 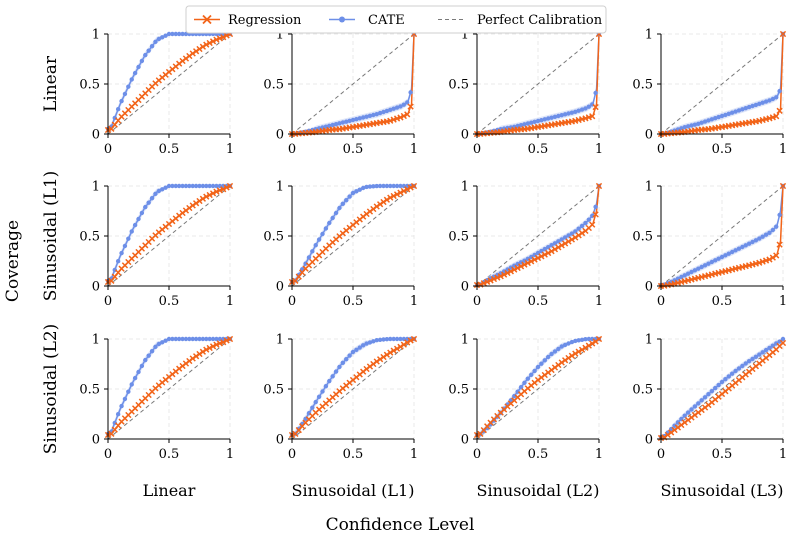 What do you see at coordinates (400, 525) in the screenshot?
I see `figure-xlabel: Confidence Level` at bounding box center [400, 525].